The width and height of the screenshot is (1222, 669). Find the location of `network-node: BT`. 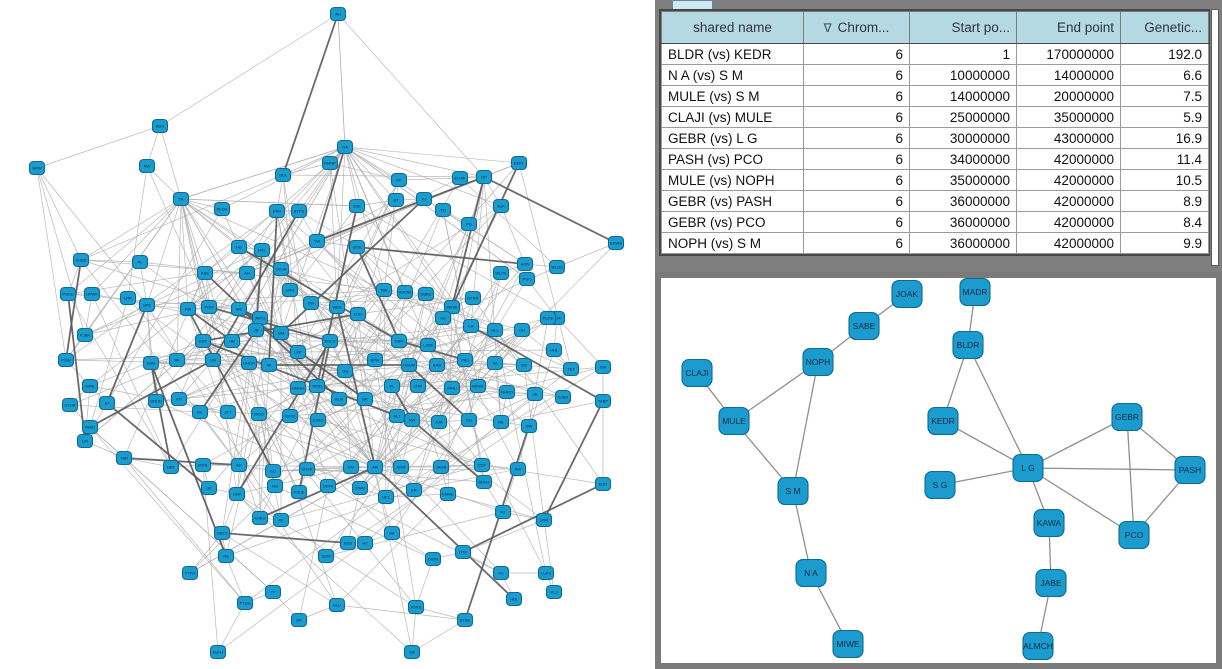

network-node: BT is located at coordinates (396, 200).